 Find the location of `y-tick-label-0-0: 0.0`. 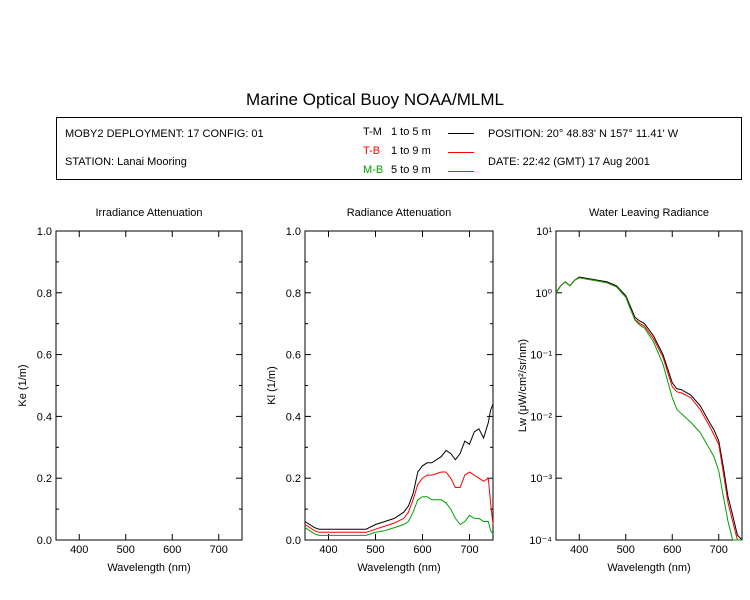

y-tick-label-0-0: 0.0 is located at coordinates (44, 541).